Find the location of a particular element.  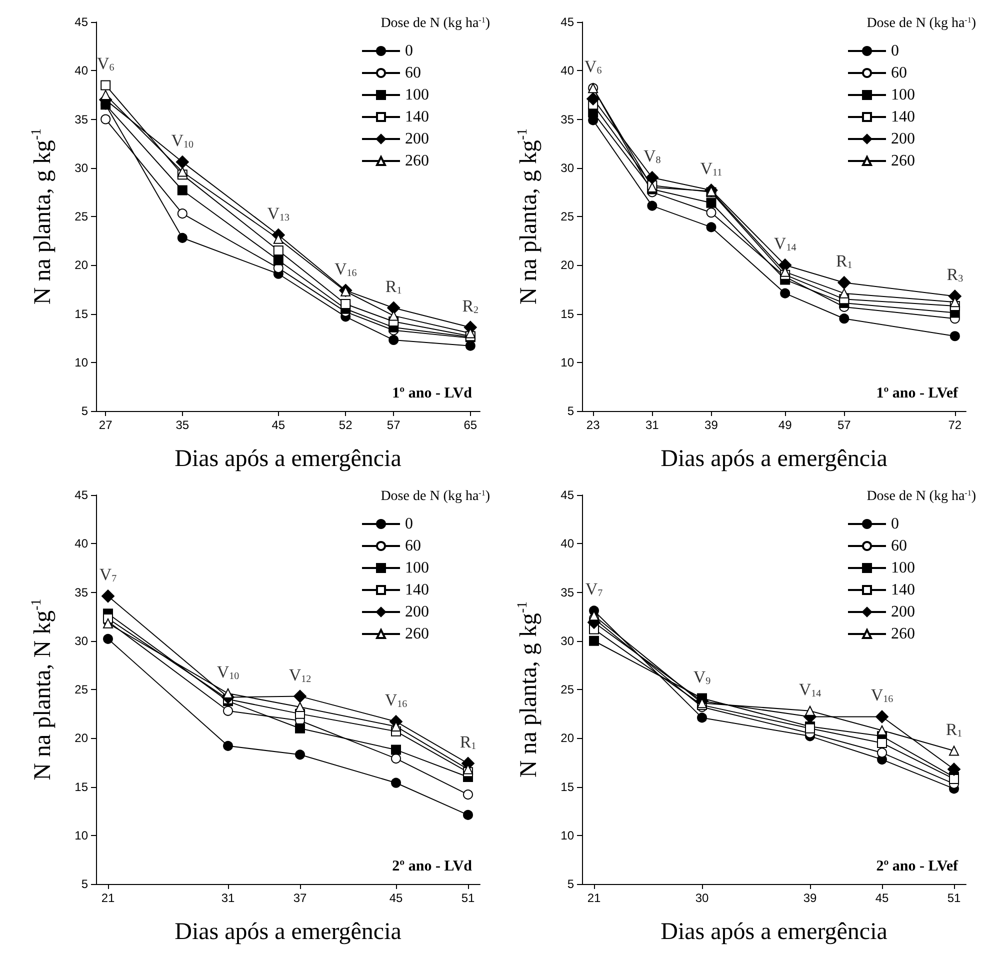

x-tick-label: 49 is located at coordinates (785, 425).